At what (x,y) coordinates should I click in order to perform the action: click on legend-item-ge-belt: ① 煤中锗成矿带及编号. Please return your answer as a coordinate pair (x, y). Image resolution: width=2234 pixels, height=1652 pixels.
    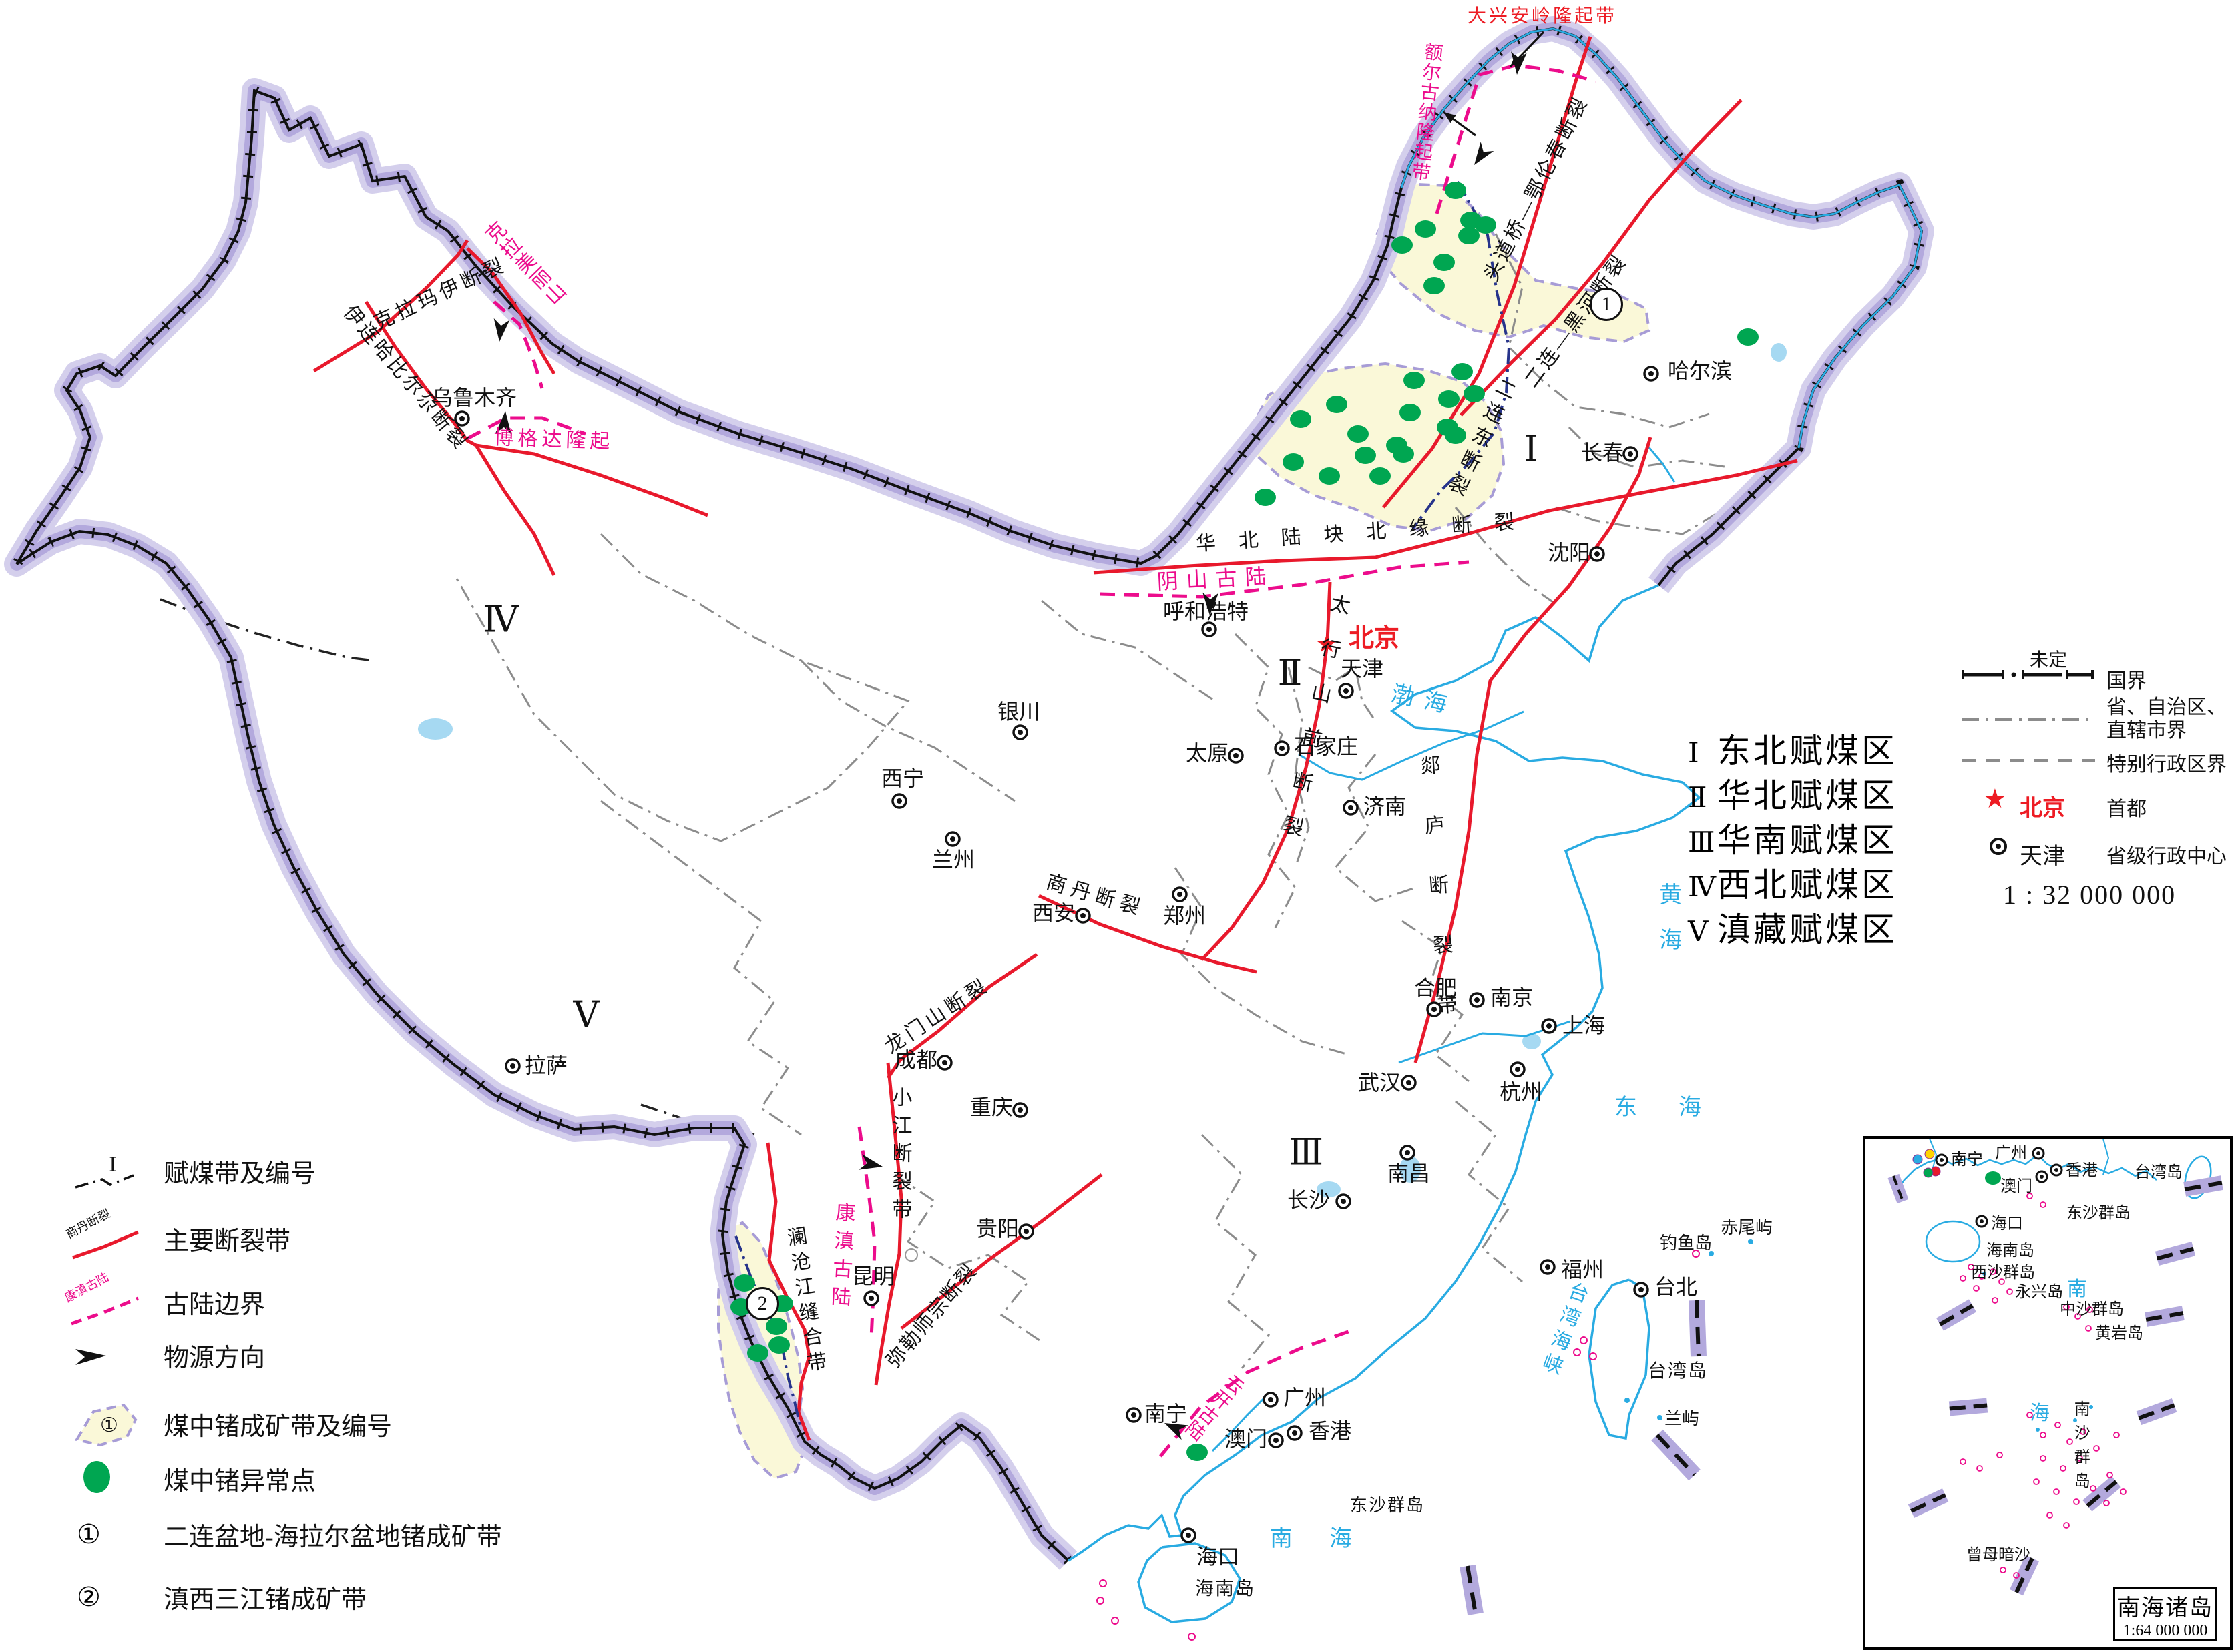
    Looking at the image, I should click on (227, 1424).